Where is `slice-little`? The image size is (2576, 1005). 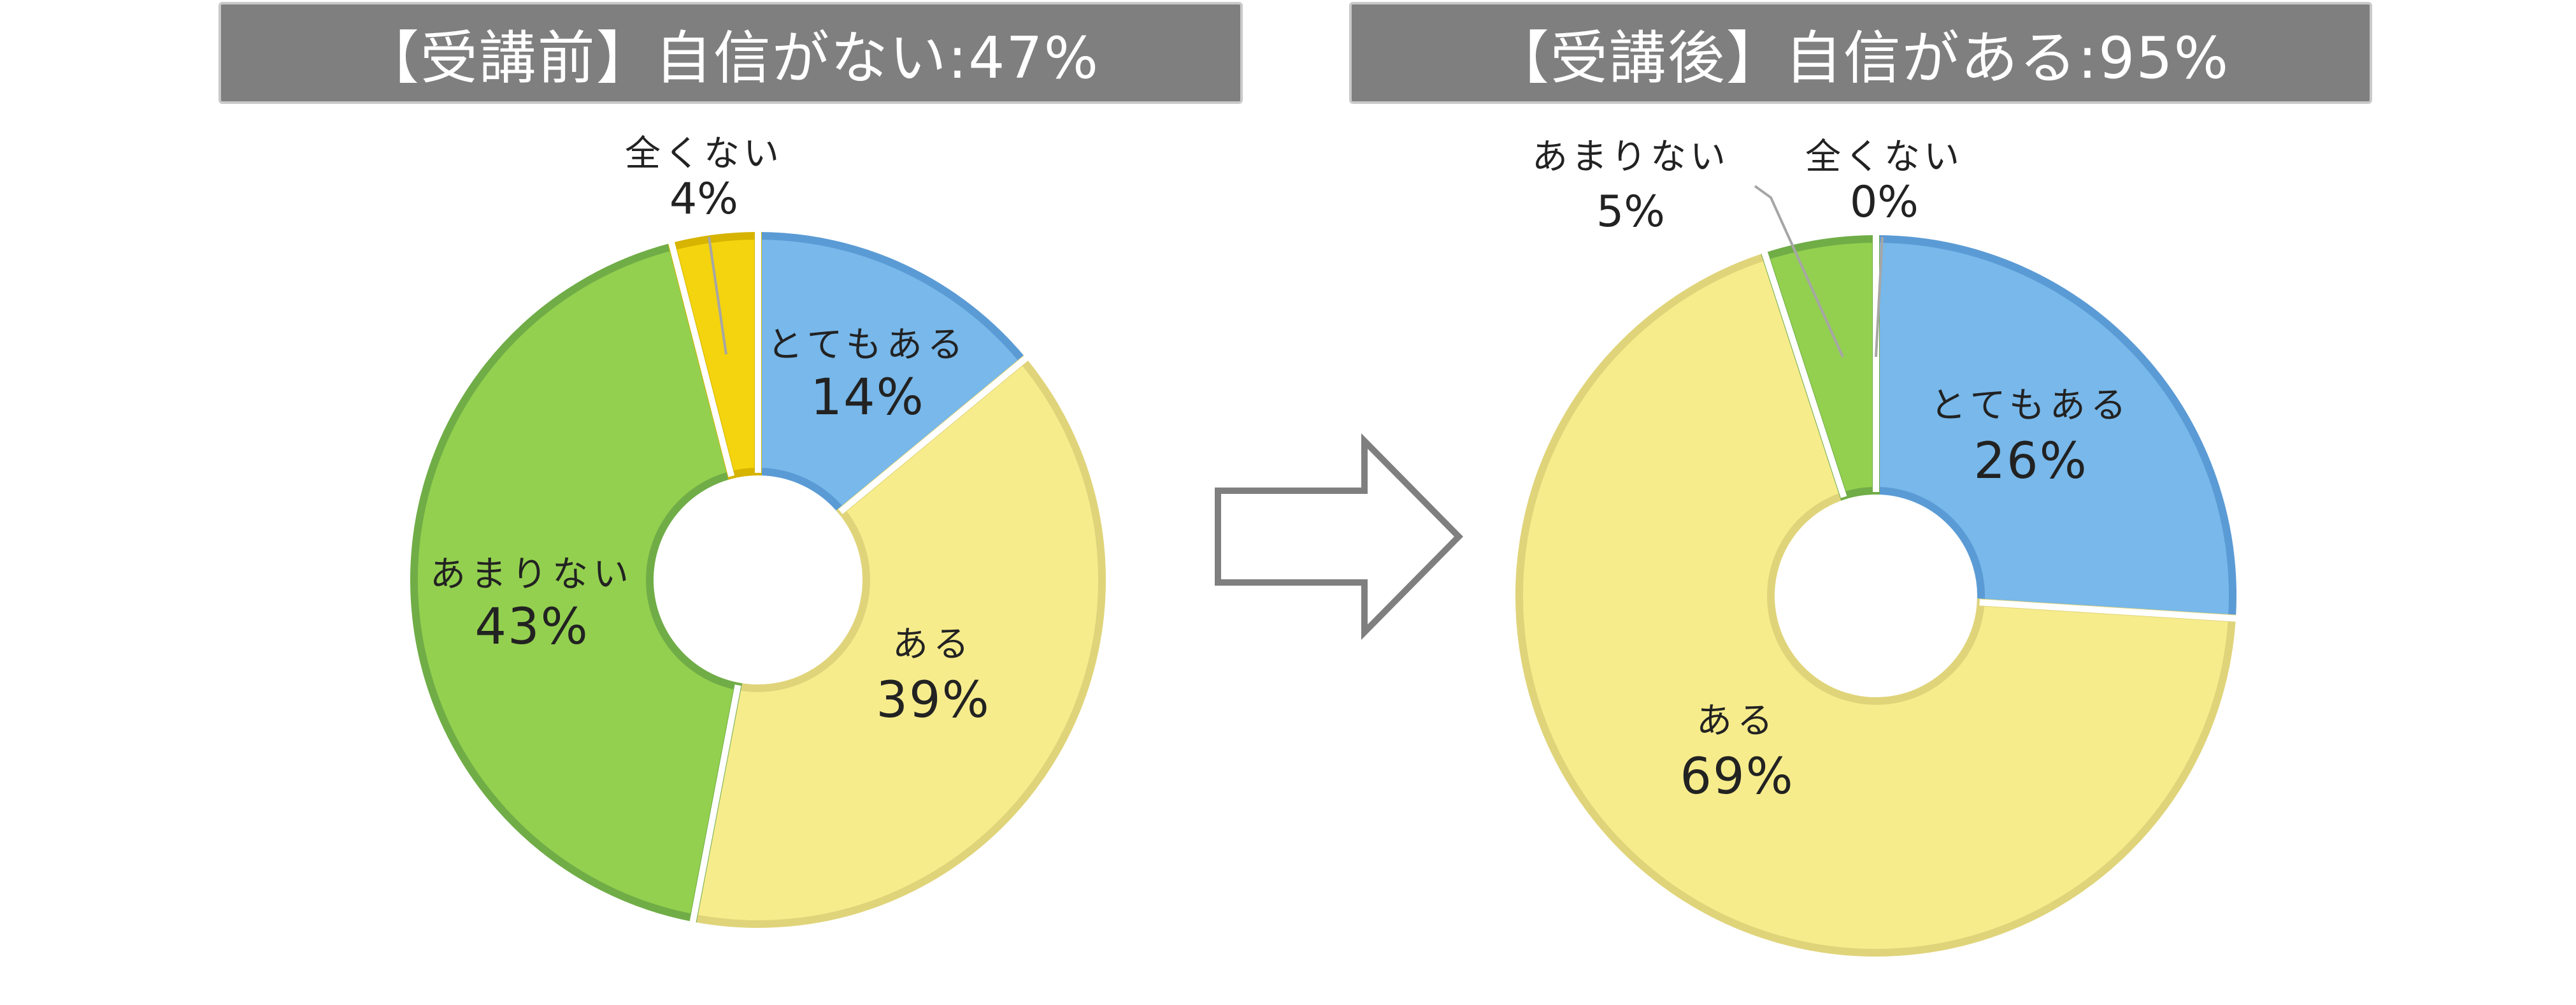 slice-little is located at coordinates (576, 582).